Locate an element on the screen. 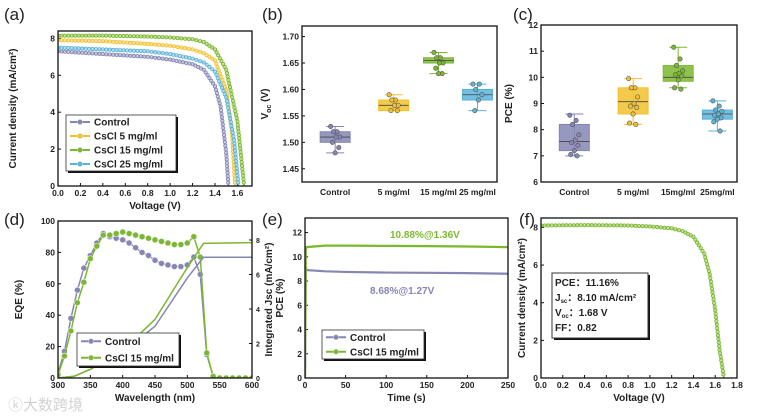 The width and height of the screenshot is (779, 417). y-tick-label: 9 is located at coordinates (535, 104).